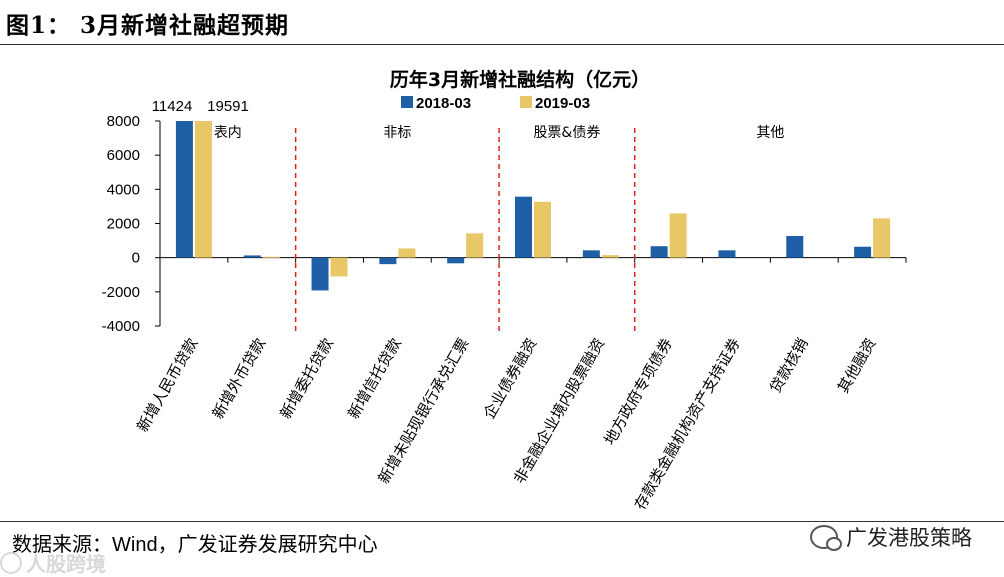 The height and width of the screenshot is (577, 1004). What do you see at coordinates (123, 224) in the screenshot?
I see `y-tick-label: 2000` at bounding box center [123, 224].